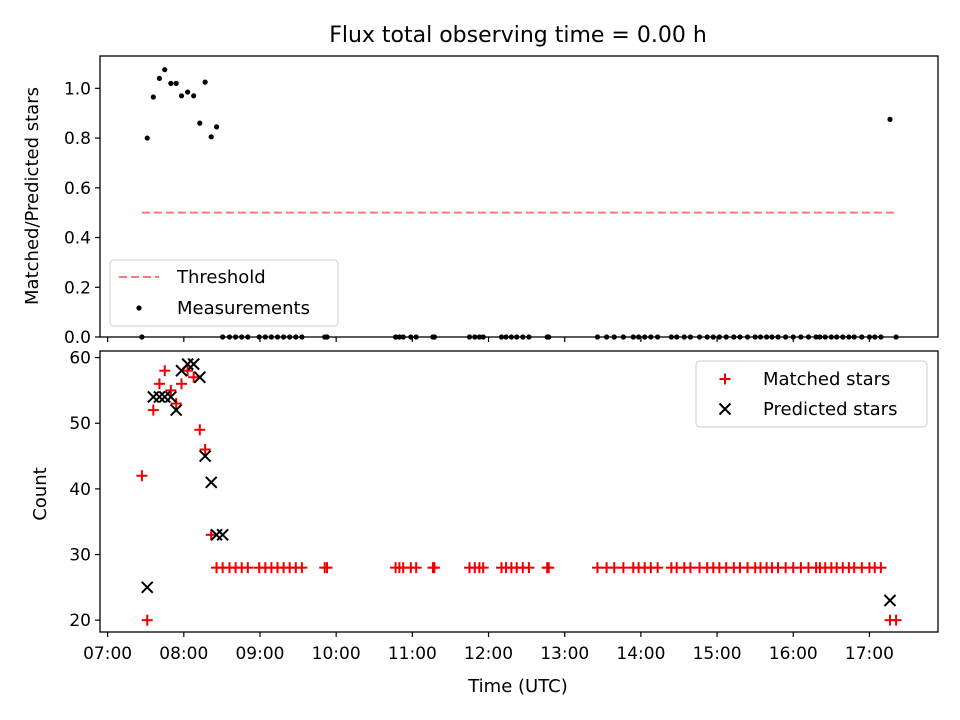 This screenshot has height=720, width=960. Describe the element at coordinates (259, 654) in the screenshot. I see `bottom-x-tick-label: 09:00` at that location.